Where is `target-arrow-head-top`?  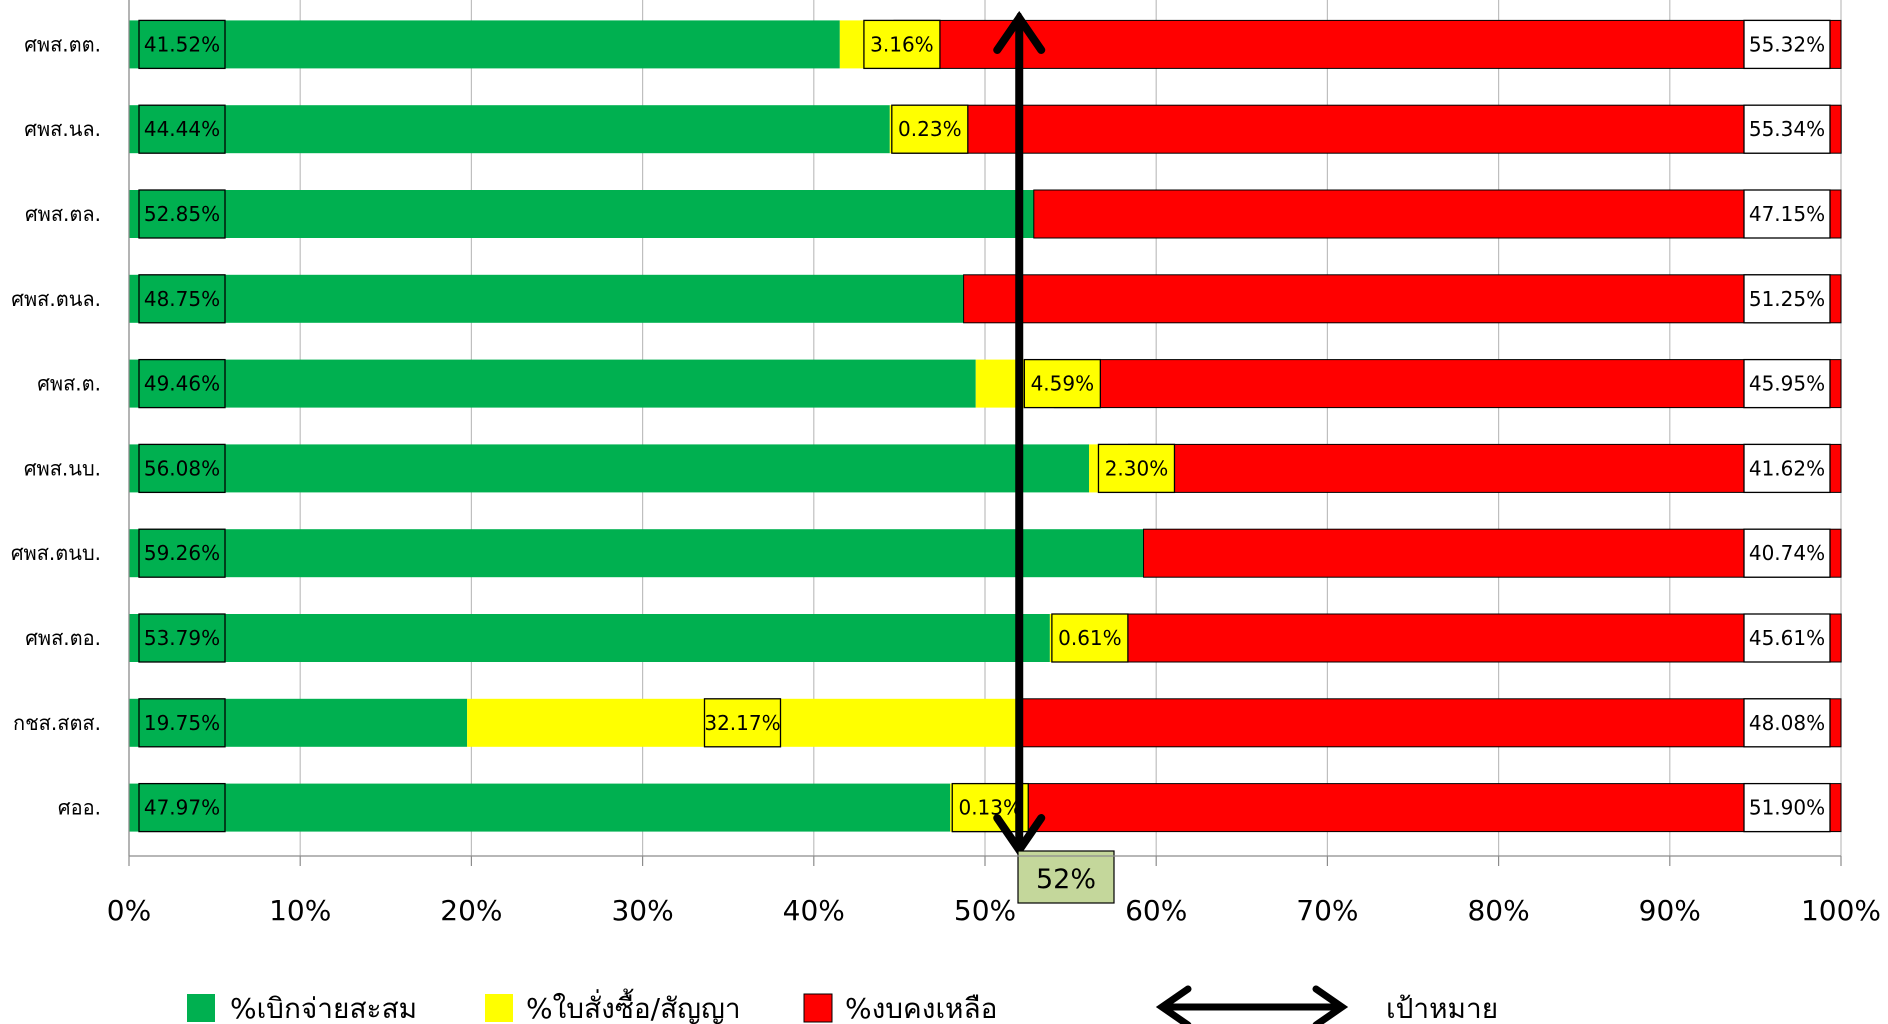
target-arrow-head-top is located at coordinates (1019, 32).